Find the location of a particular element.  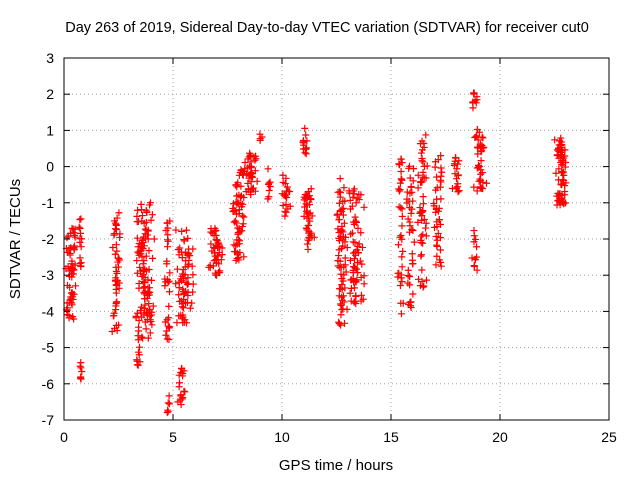

x-tick-label: 15 is located at coordinates (391, 437).